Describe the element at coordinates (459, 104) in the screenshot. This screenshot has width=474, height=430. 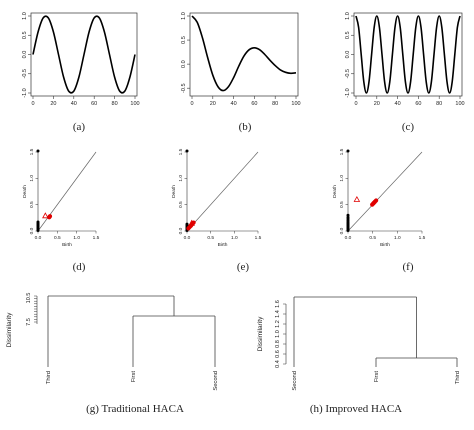
I see `x-tick-label-c: 100` at that location.